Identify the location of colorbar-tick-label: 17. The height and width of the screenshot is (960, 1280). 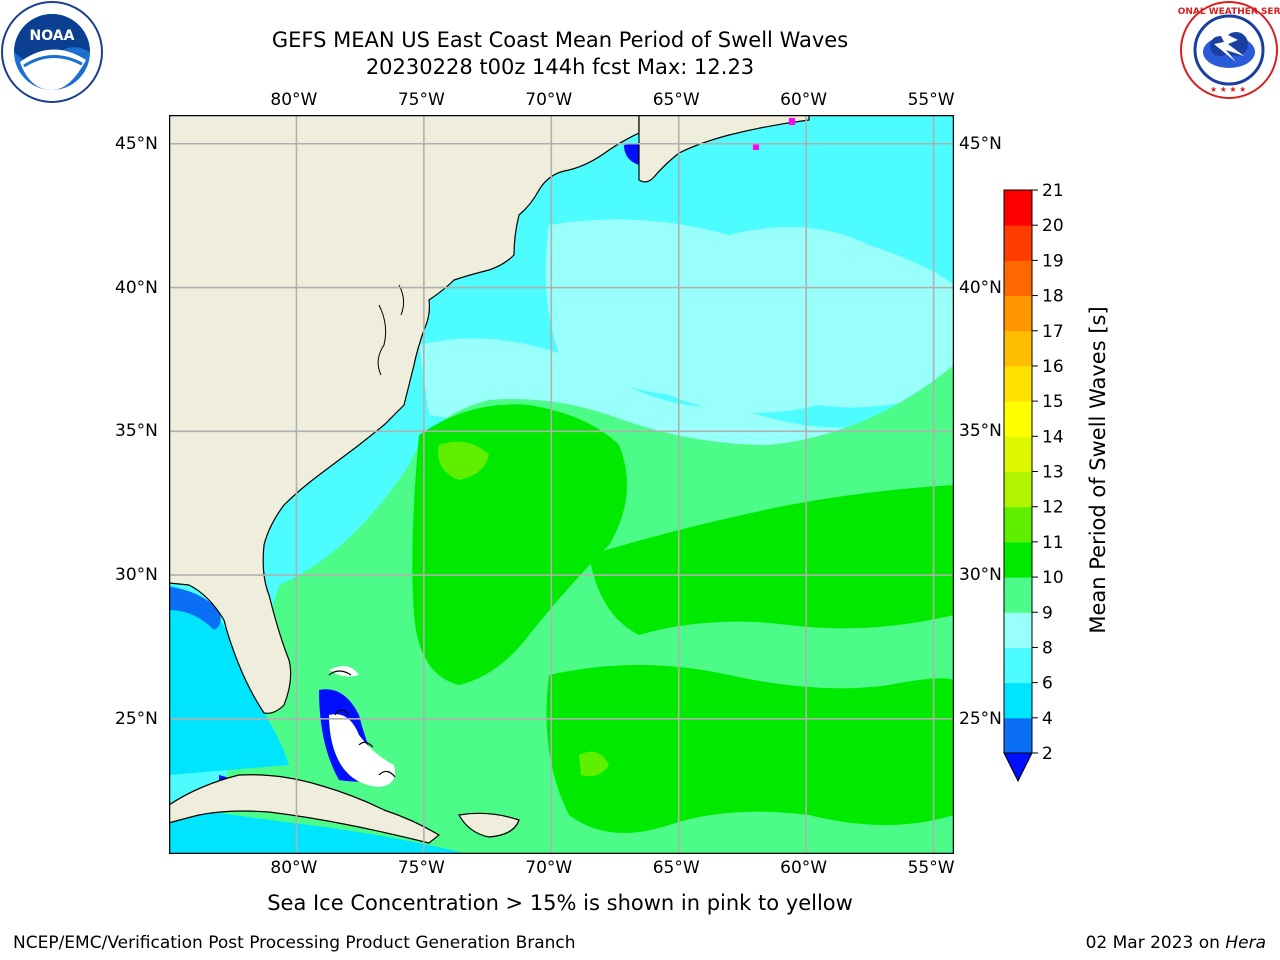
(1053, 332).